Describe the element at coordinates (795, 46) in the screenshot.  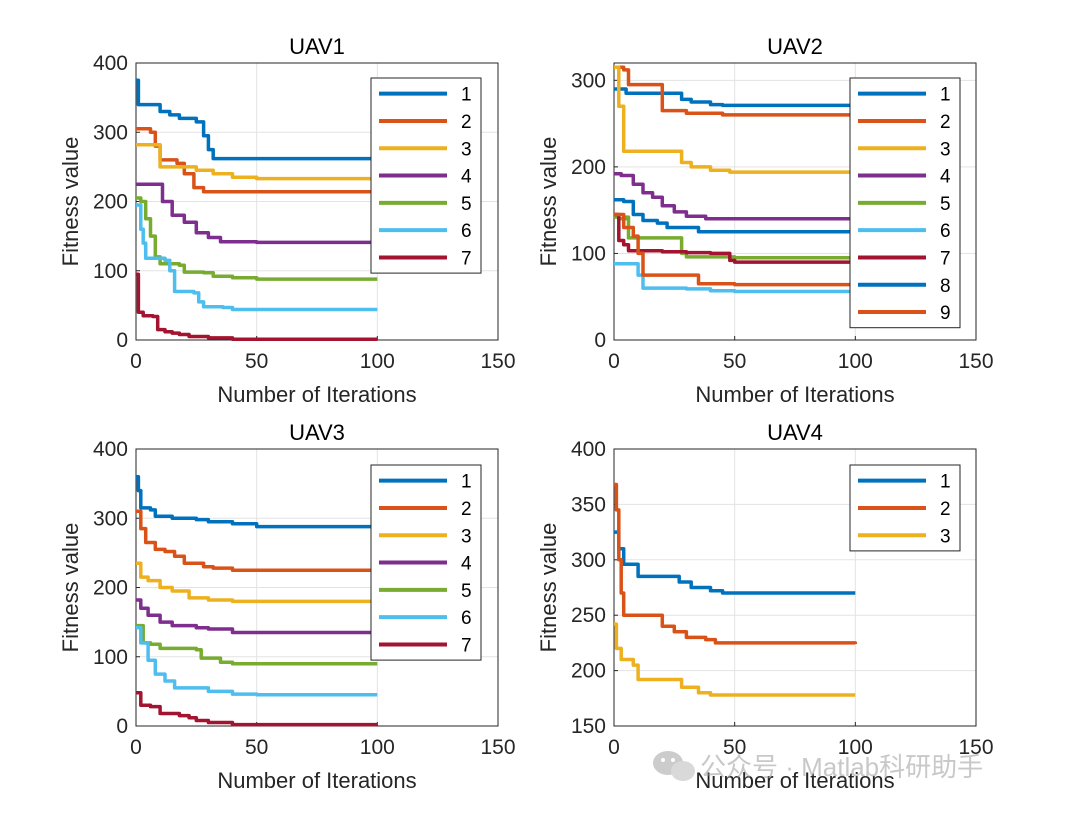
I see `chart-title: UAV2` at that location.